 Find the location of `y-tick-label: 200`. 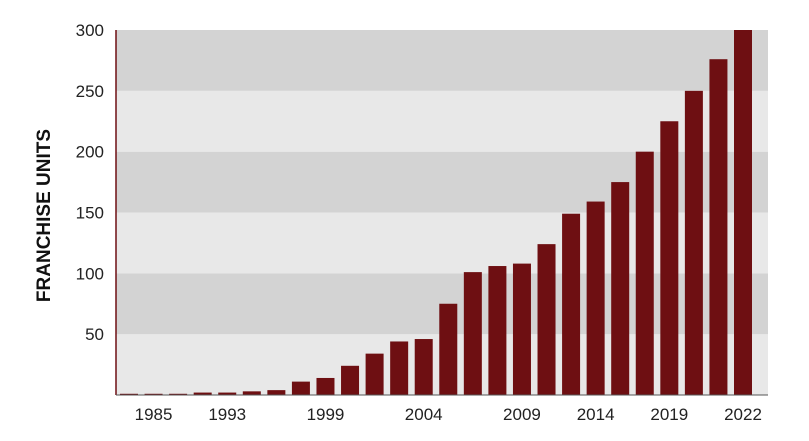

y-tick-label: 200 is located at coordinates (90, 152).